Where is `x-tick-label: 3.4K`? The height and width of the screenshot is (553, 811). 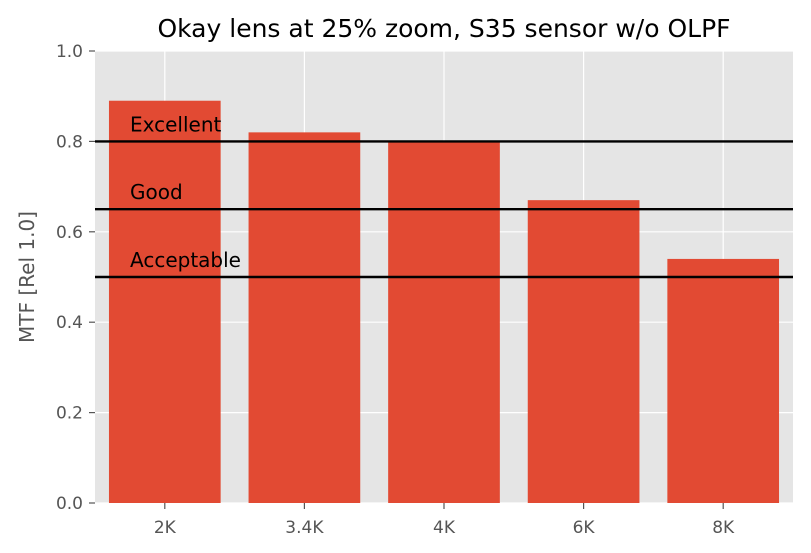
x-tick-label: 3.4K is located at coordinates (304, 528).